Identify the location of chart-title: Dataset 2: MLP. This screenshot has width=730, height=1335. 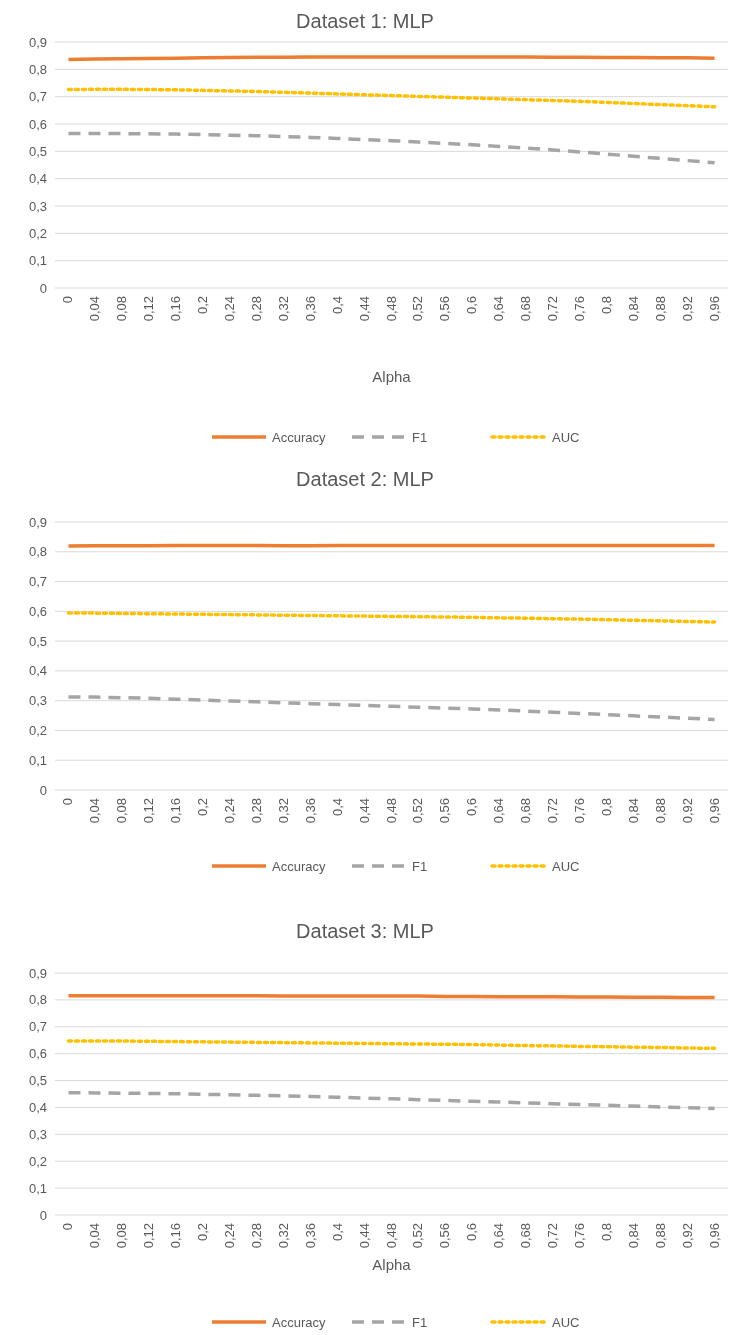
(365, 479).